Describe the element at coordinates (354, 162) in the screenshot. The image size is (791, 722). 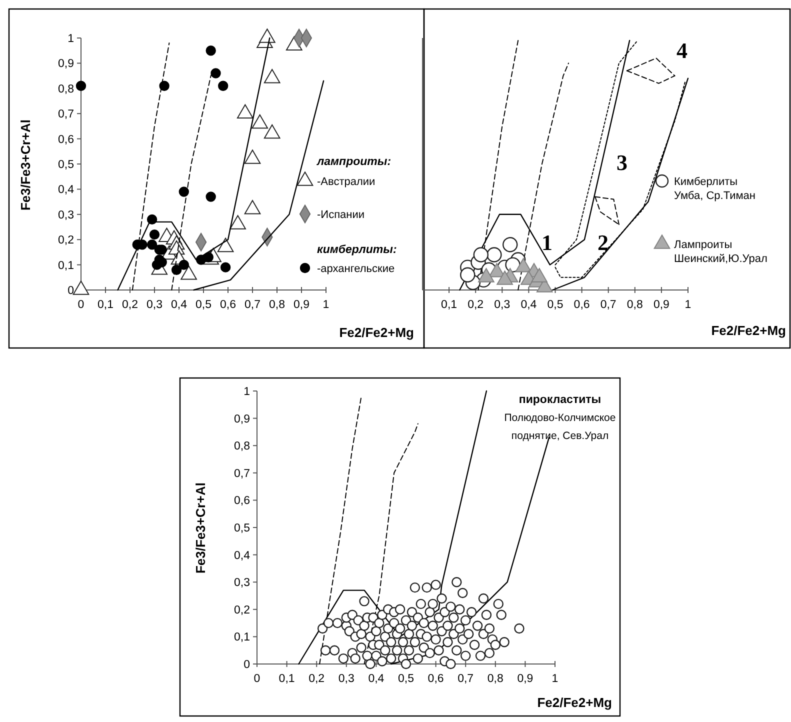
I see `annotation: лампроиты:` at that location.